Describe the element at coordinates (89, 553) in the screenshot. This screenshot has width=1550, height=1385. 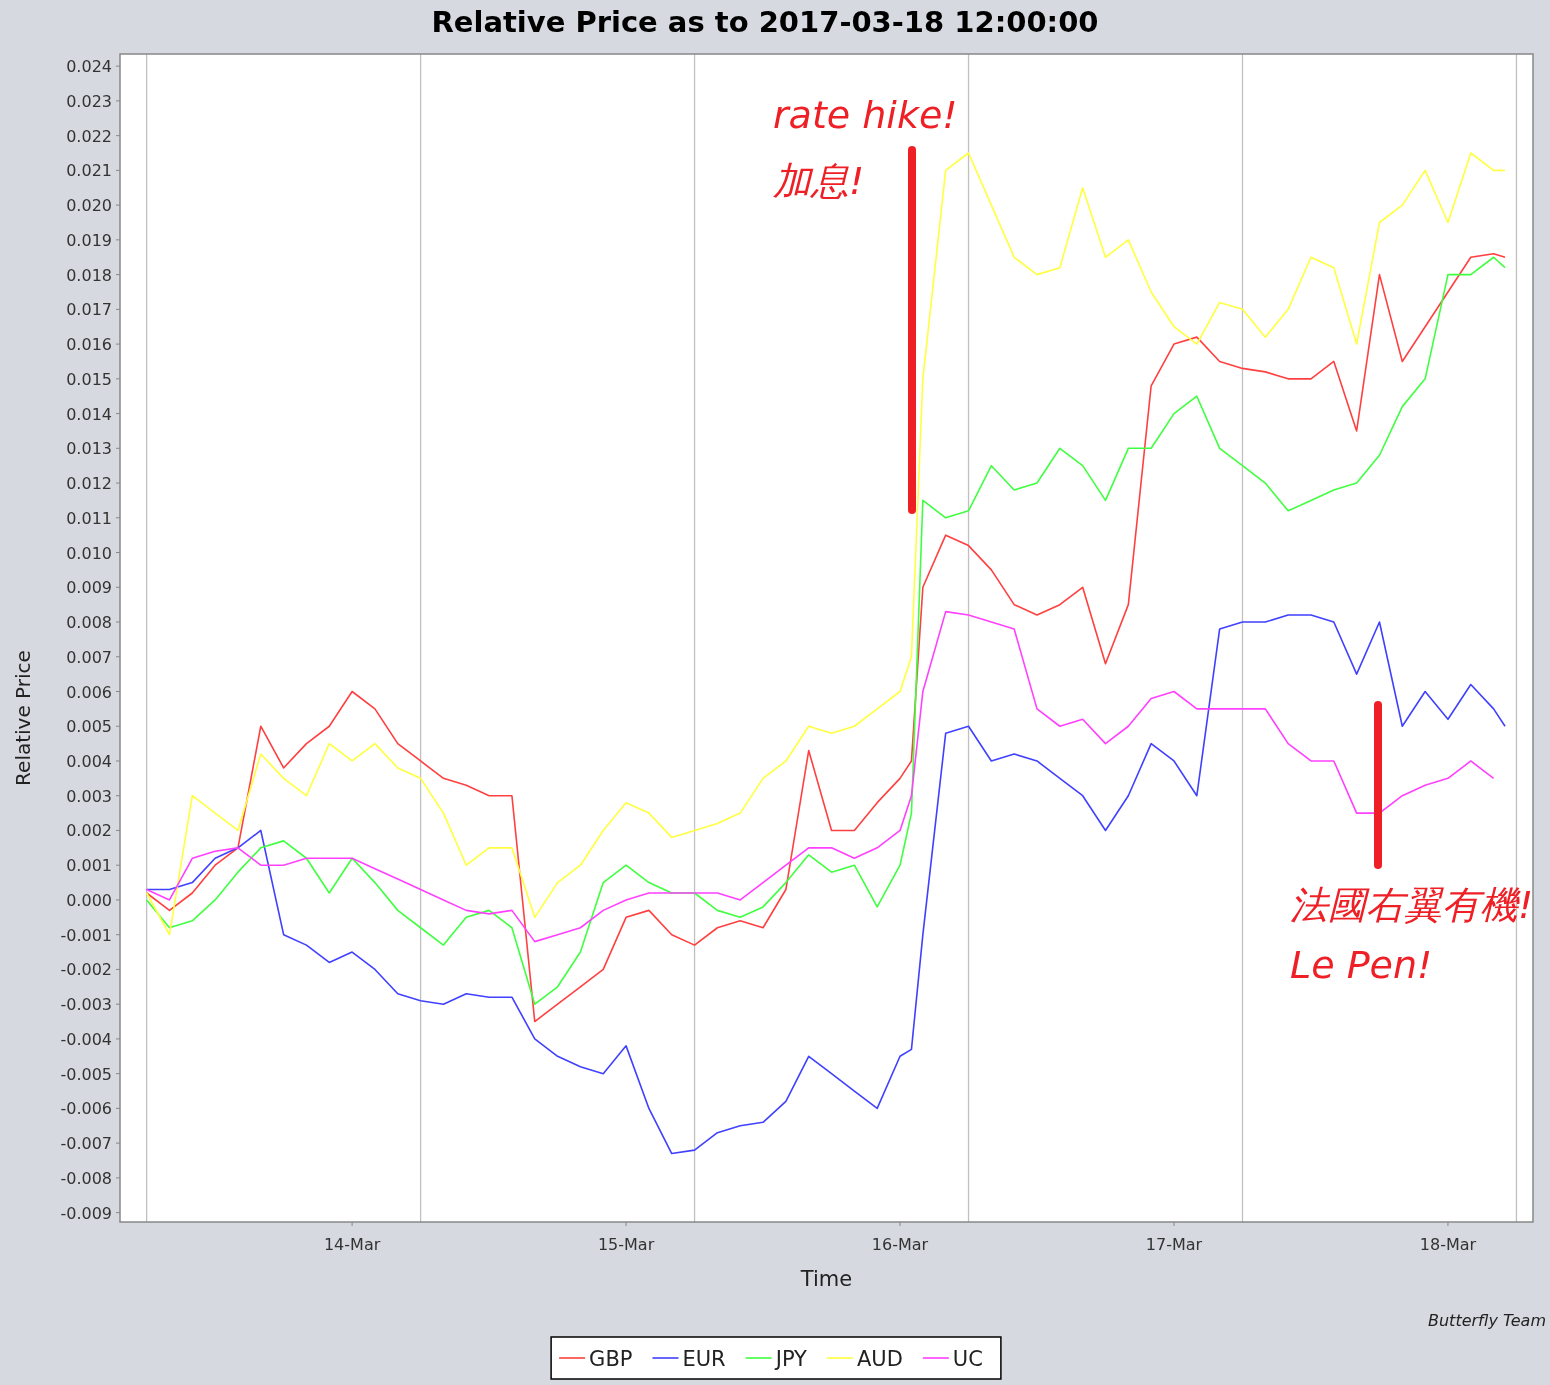
I see `y-tick-label: 0.010` at that location.